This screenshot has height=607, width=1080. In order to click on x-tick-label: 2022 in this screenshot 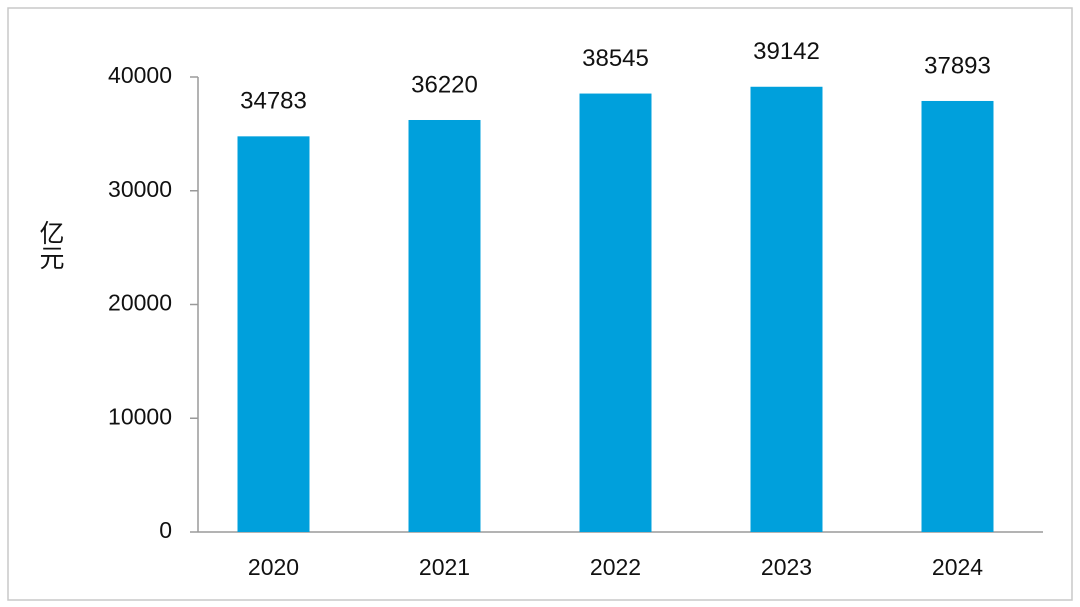, I will do `click(615, 567)`.